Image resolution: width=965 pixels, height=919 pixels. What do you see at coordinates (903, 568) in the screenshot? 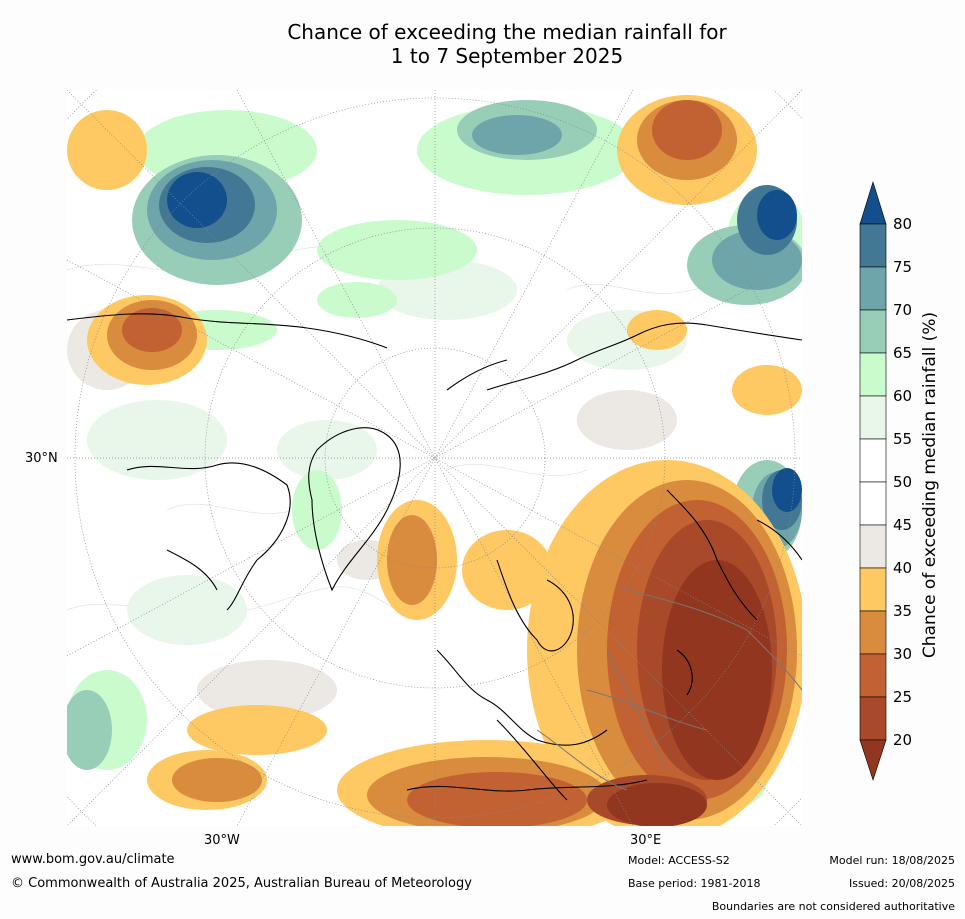
I see `colorbar-tick: 40` at bounding box center [903, 568].